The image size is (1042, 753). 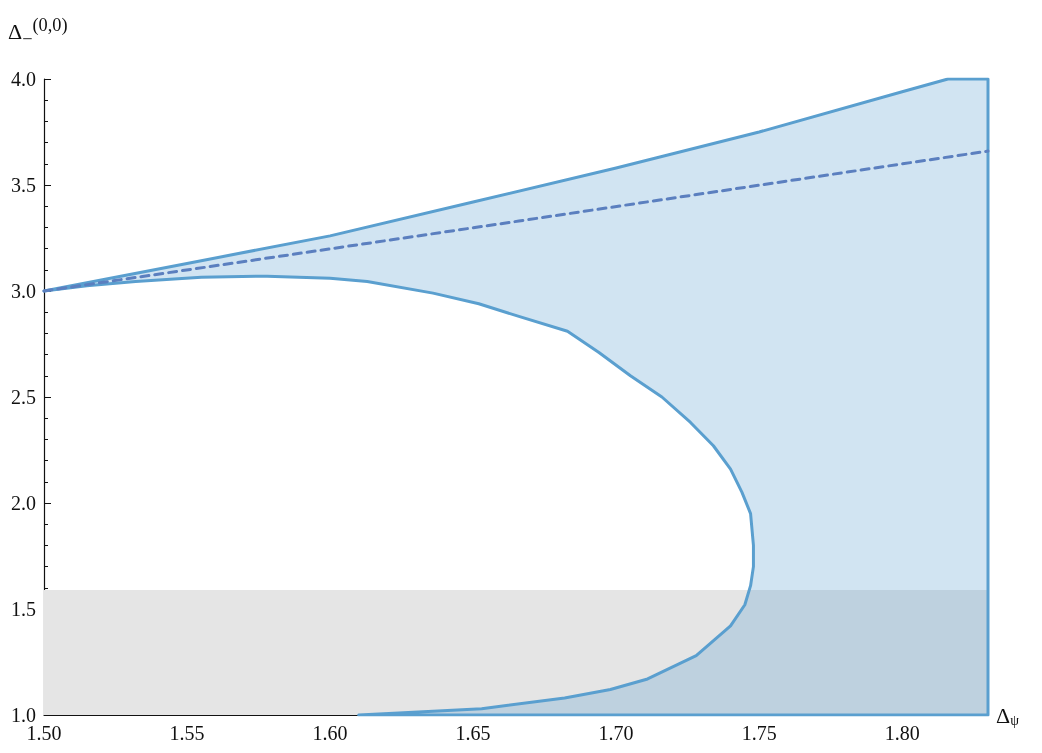 What do you see at coordinates (902, 733) in the screenshot?
I see `x-tick-label: 1.80` at bounding box center [902, 733].